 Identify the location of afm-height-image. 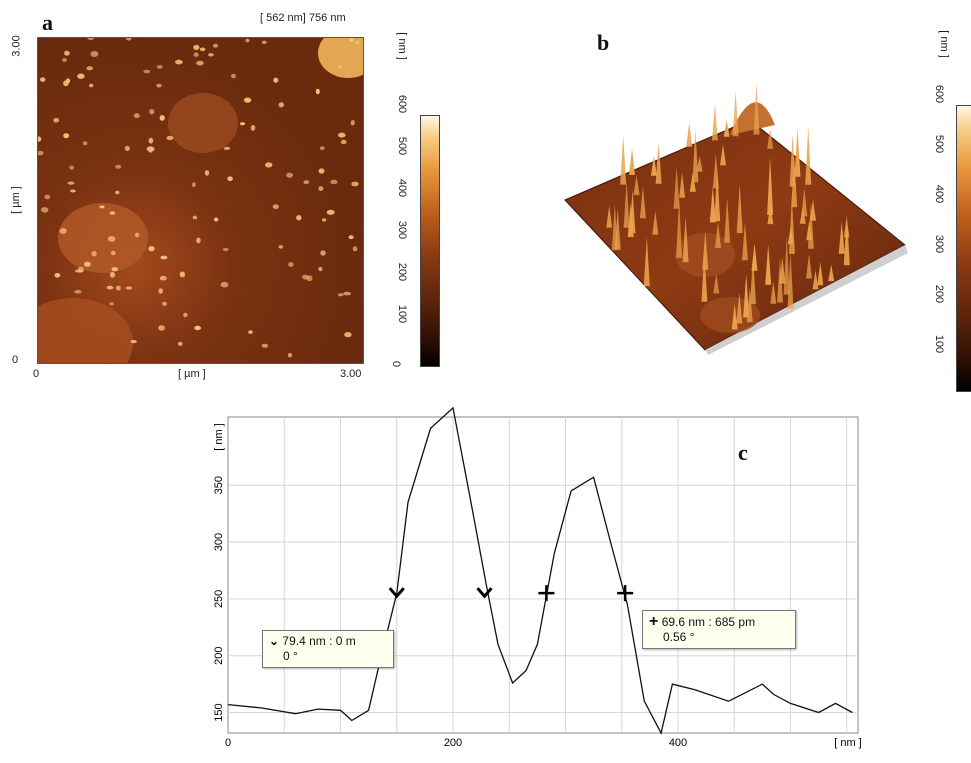
(200, 200).